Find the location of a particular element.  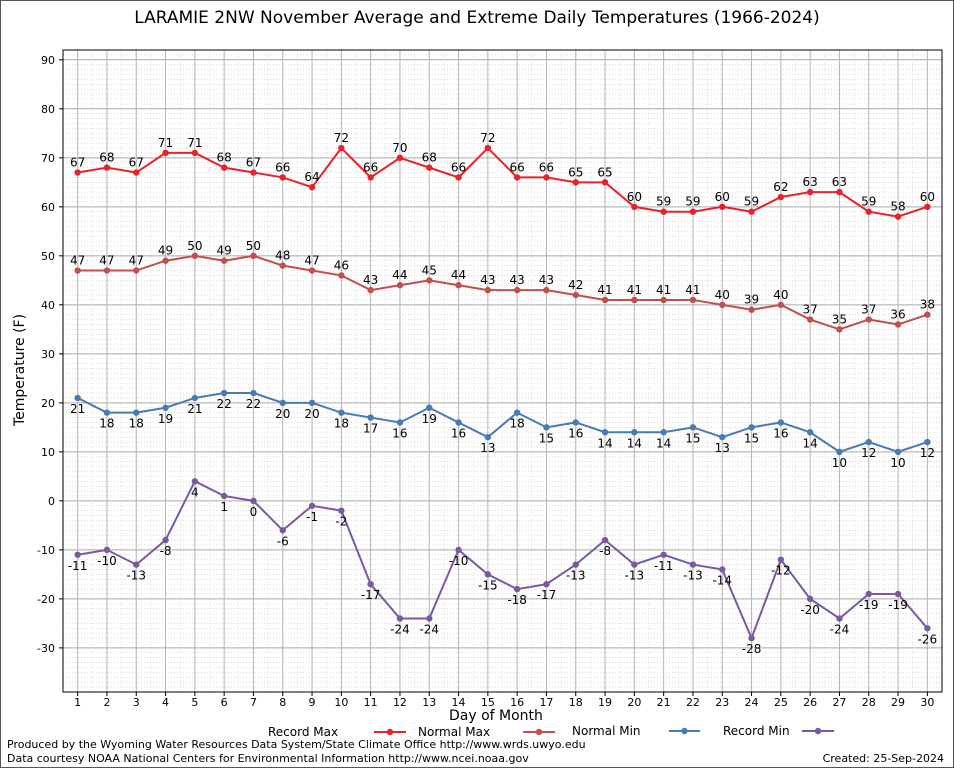

data-label: 44 is located at coordinates (399, 275).